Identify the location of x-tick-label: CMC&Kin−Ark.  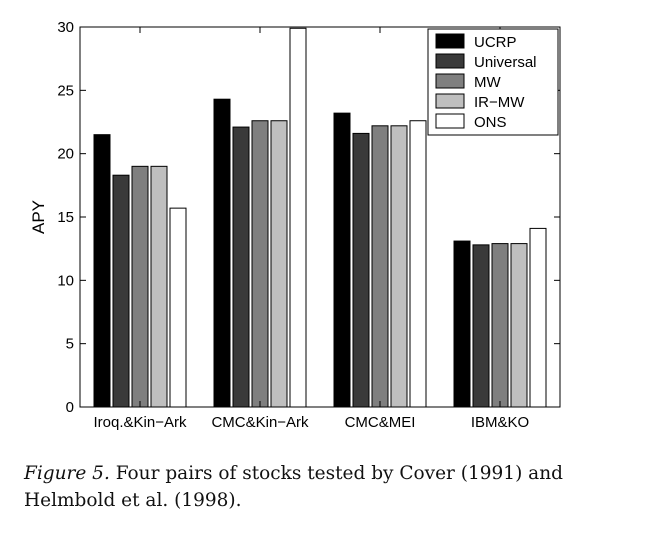
(260, 422).